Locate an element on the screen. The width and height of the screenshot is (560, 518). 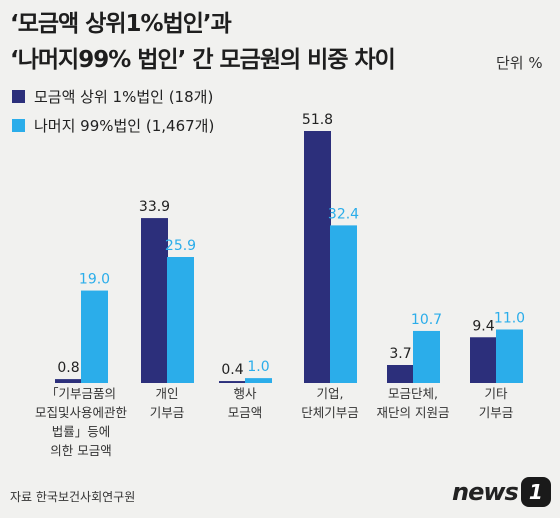
category-label-2-line-0: 행사 is located at coordinates (245, 393).